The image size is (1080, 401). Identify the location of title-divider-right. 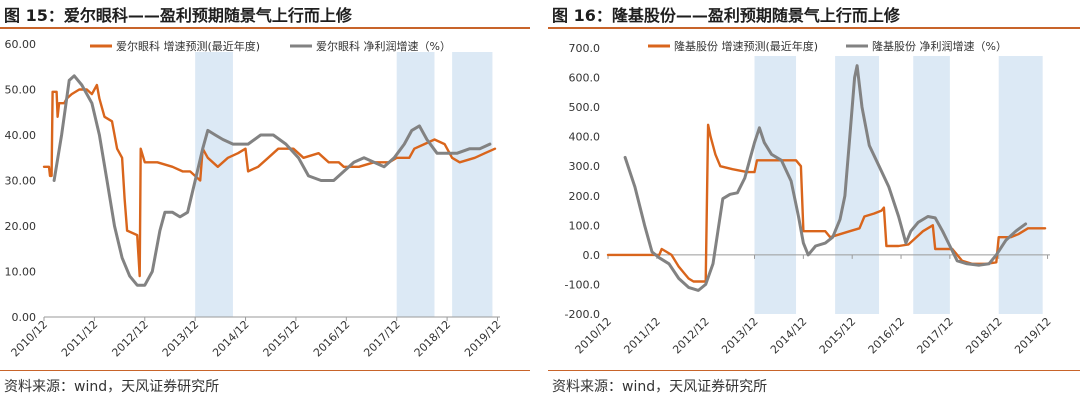
(814, 28).